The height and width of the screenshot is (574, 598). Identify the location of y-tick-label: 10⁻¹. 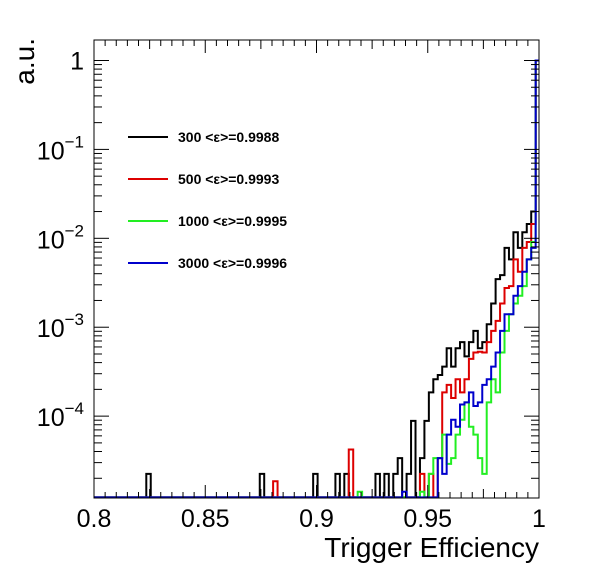
(60, 148).